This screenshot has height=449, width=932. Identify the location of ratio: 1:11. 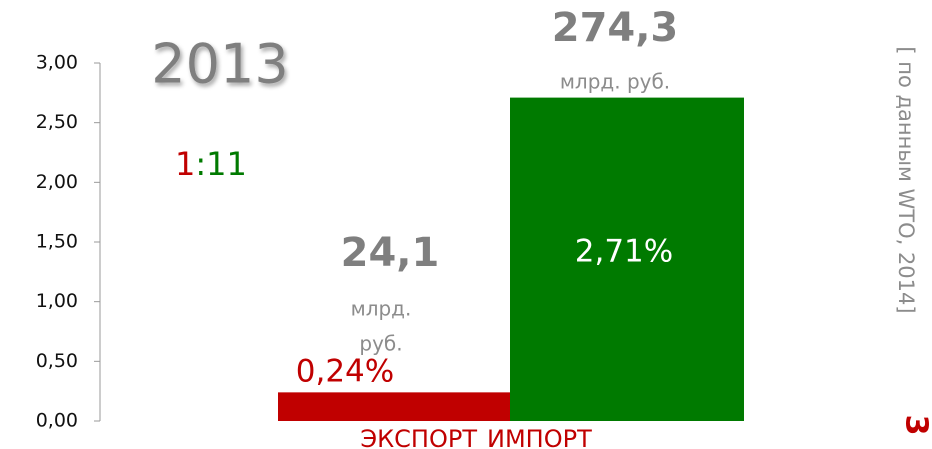
(211, 164).